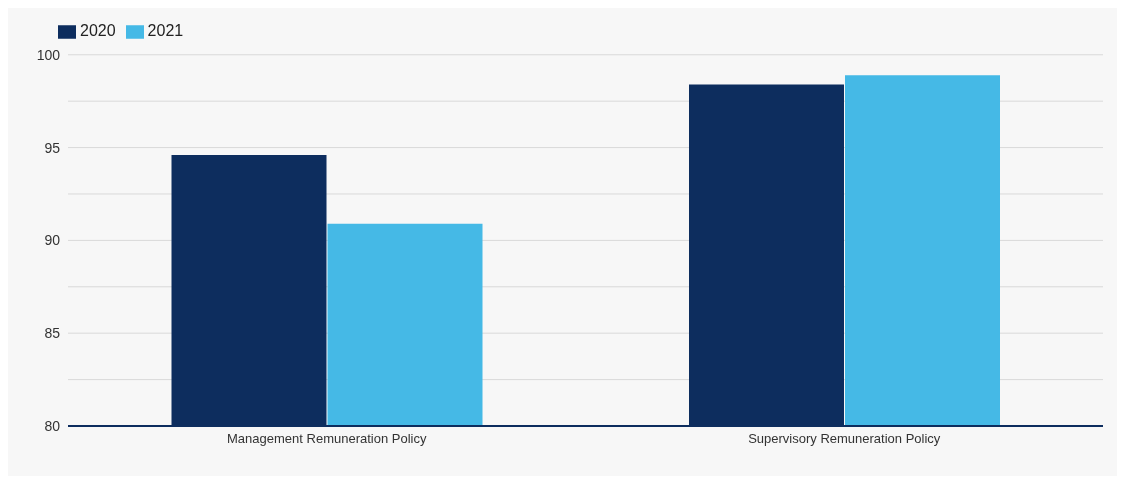 The width and height of the screenshot is (1125, 484). I want to click on y-tick-label: 90, so click(52, 240).